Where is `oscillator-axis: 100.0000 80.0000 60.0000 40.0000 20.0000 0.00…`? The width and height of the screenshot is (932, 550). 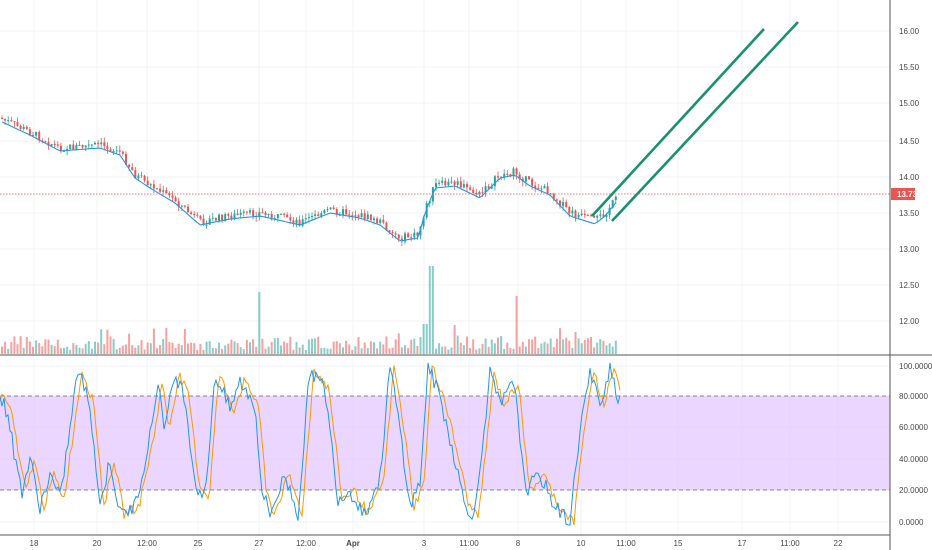
oscillator-axis: 100.0000 80.0000 60.0000 40.0000 20.0000 0.00… is located at coordinates (915, 444).